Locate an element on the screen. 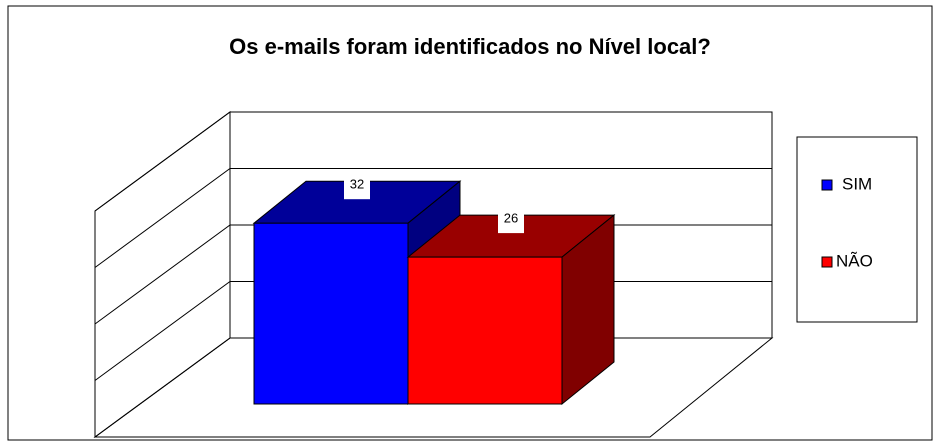 The image size is (940, 448). legend is located at coordinates (857, 229).